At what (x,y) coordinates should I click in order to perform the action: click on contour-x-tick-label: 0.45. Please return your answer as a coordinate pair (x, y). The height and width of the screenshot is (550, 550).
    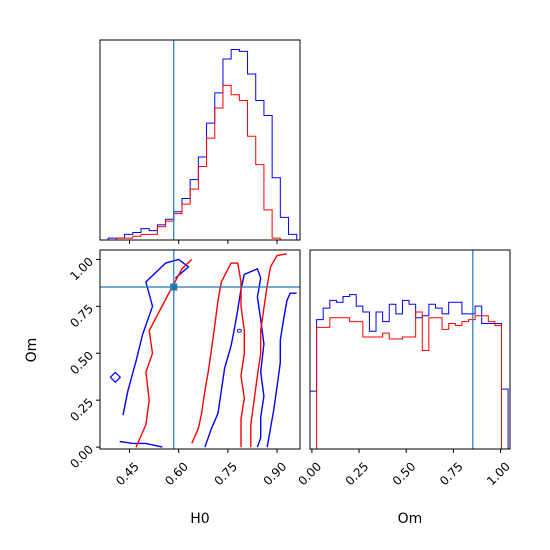
    Looking at the image, I should click on (127, 473).